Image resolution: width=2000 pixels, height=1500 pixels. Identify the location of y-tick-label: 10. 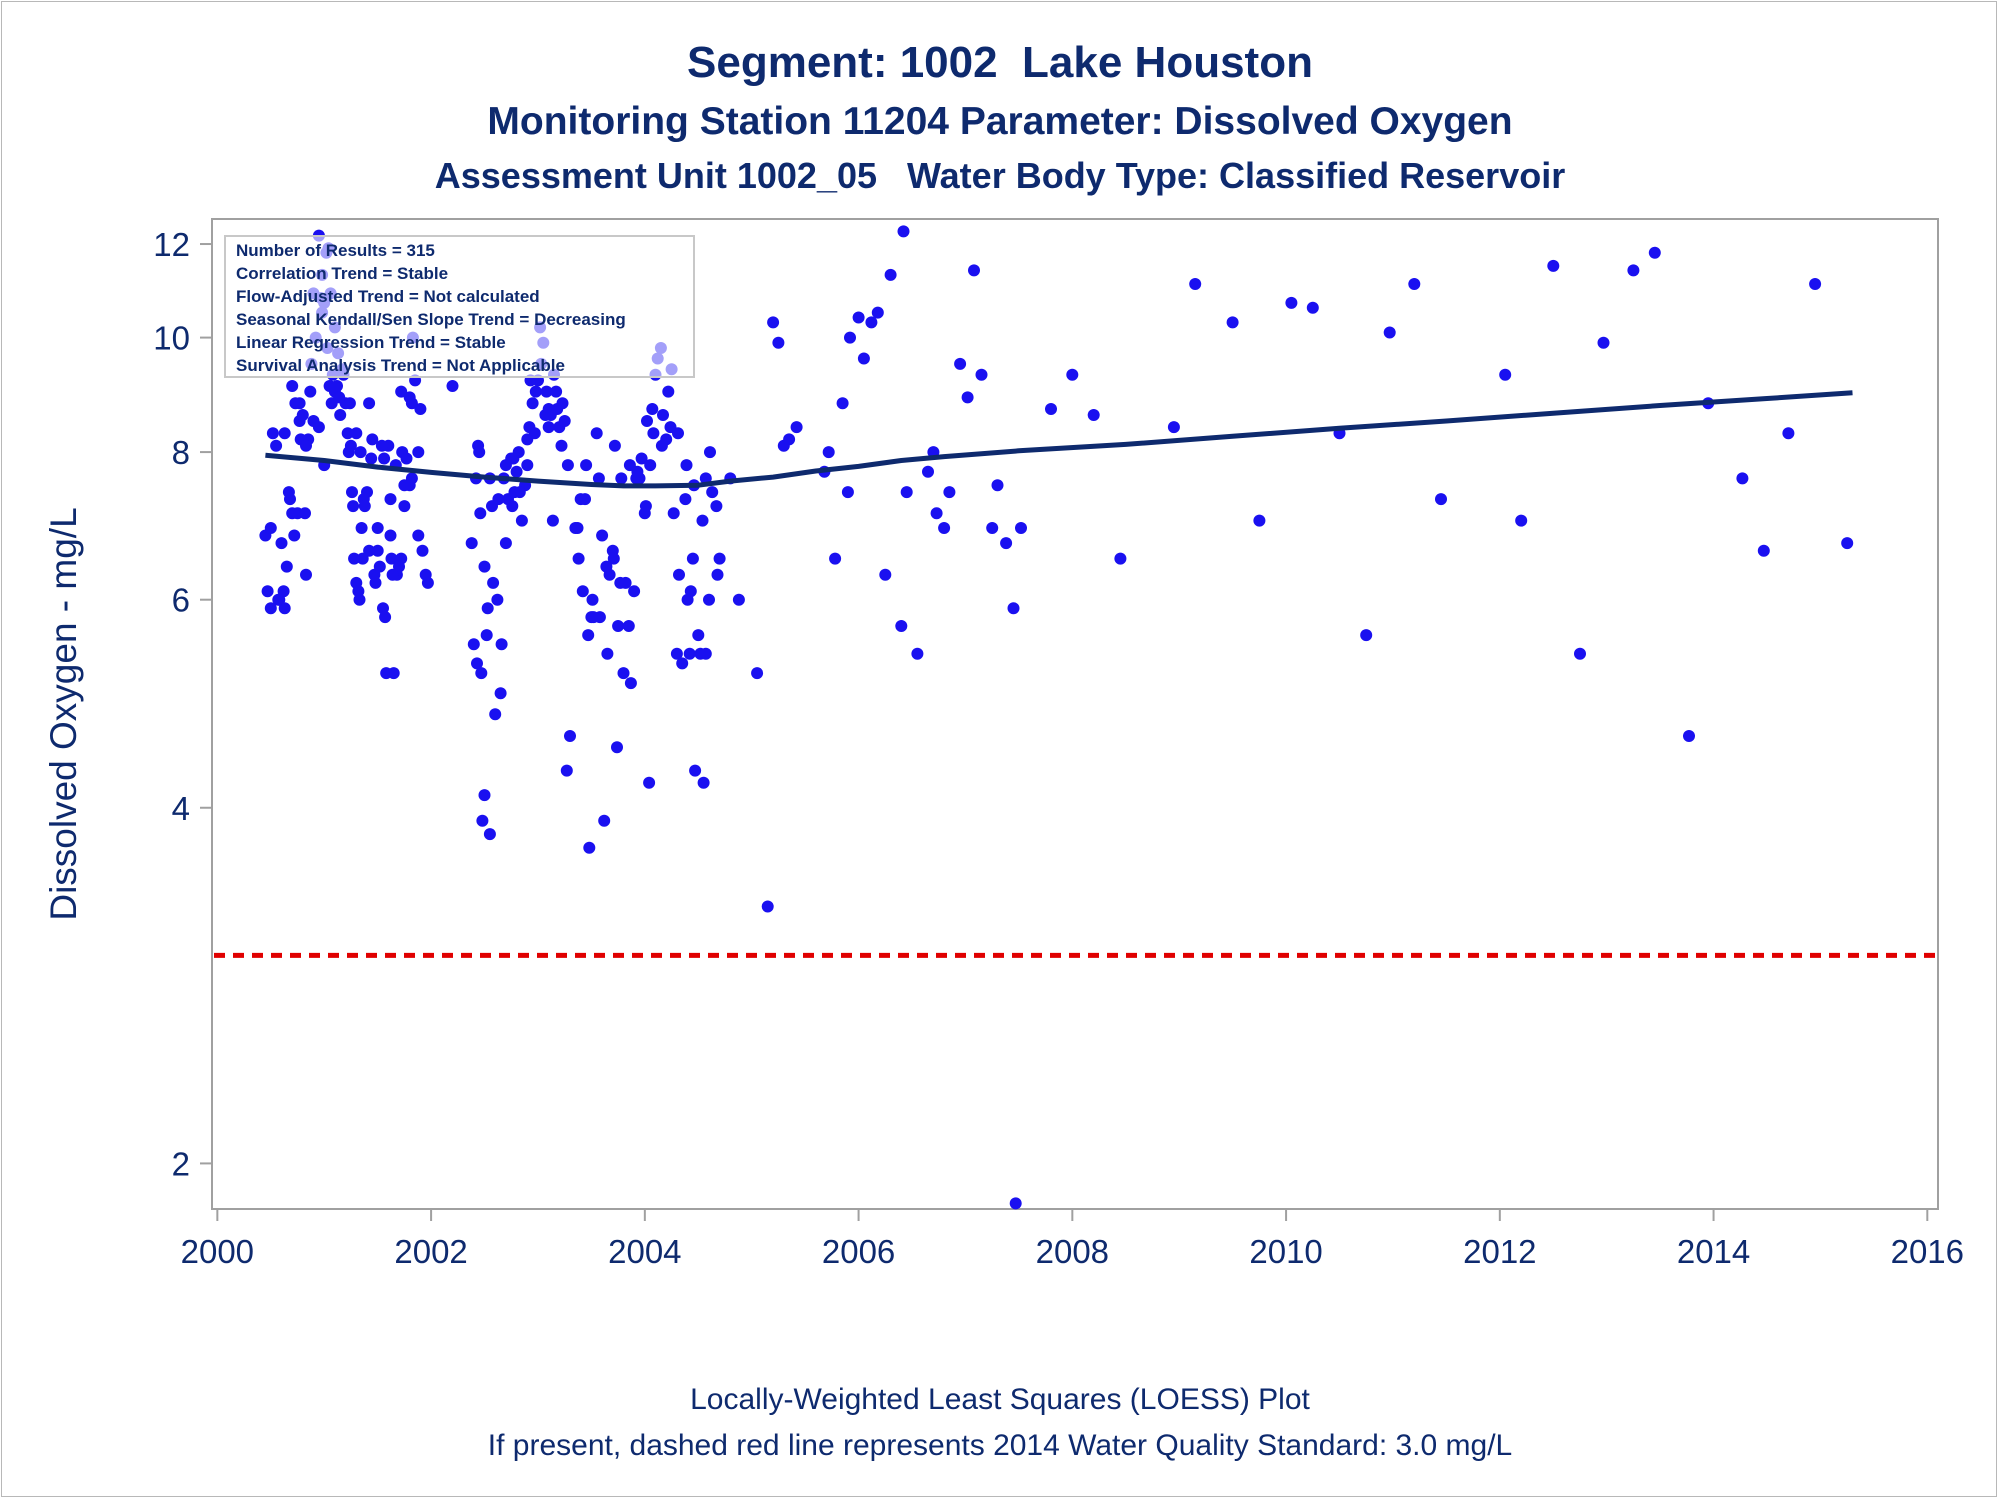
(171, 338).